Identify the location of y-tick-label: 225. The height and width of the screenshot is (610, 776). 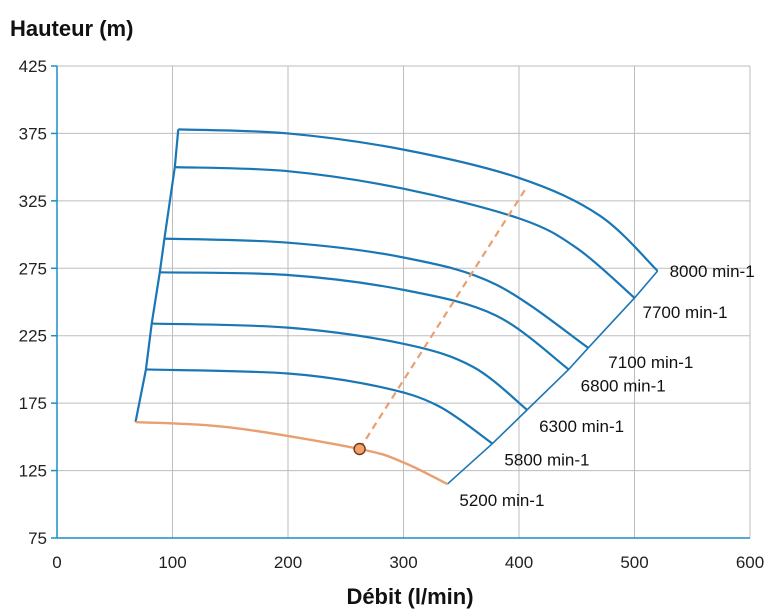
(33, 336).